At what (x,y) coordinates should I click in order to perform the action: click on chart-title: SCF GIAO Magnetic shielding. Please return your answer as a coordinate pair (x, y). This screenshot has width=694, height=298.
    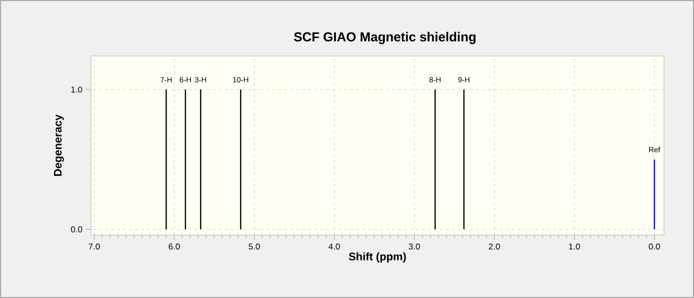
    Looking at the image, I should click on (385, 38).